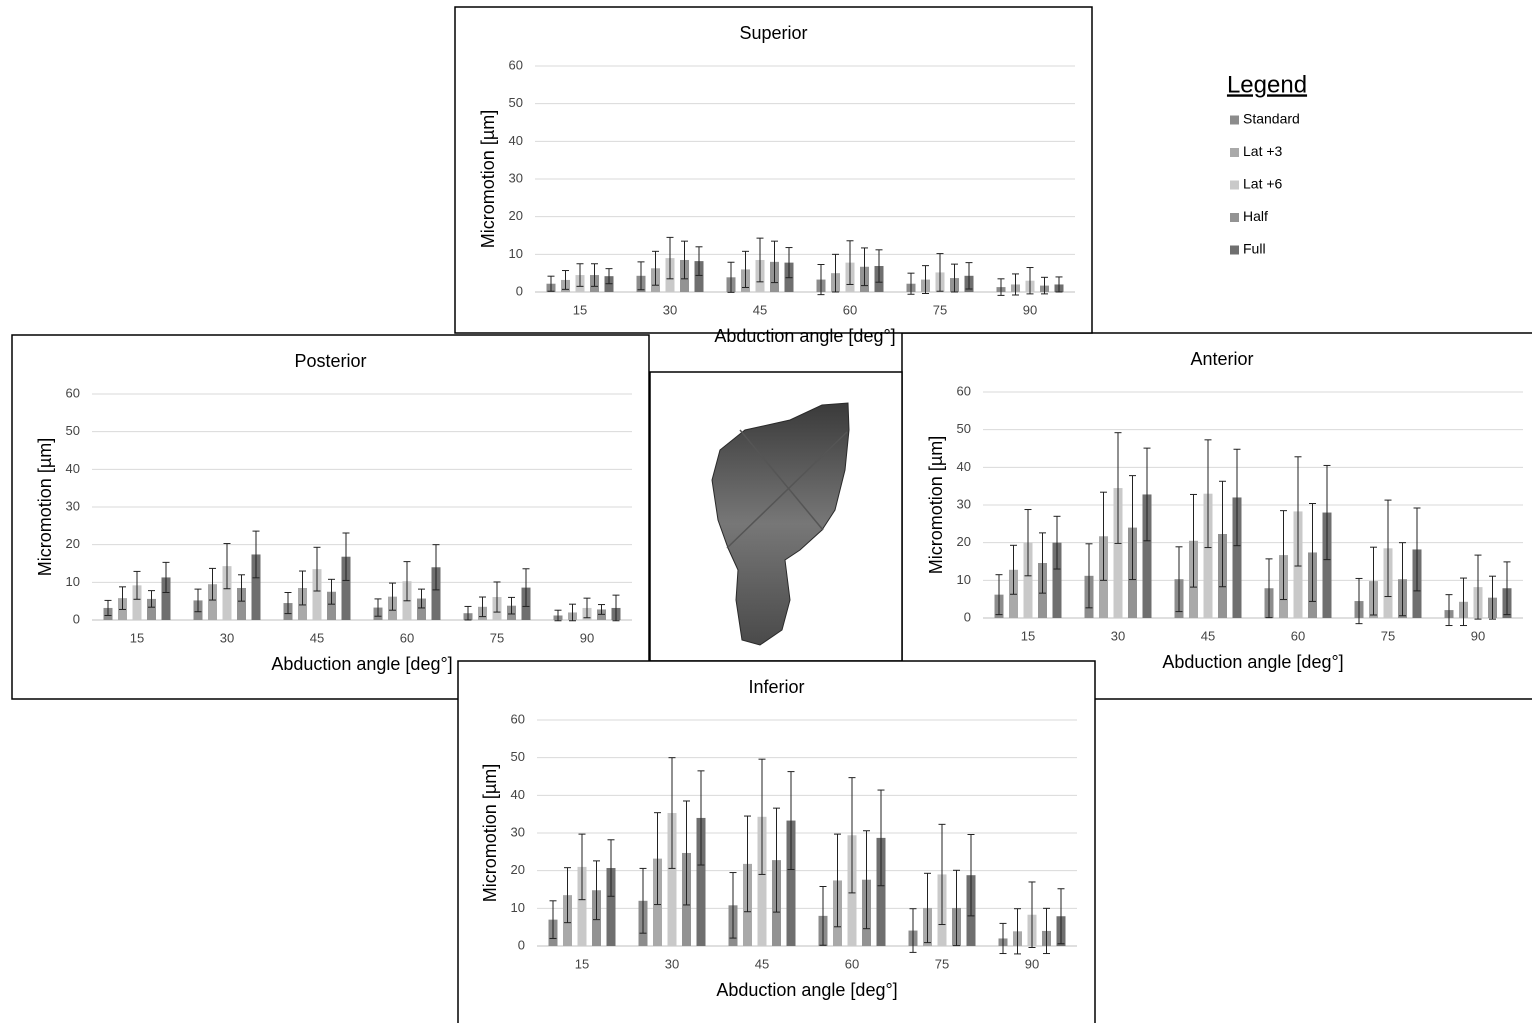 This screenshot has width=1532, height=1023. I want to click on legend-label: Lat +3, so click(1263, 151).